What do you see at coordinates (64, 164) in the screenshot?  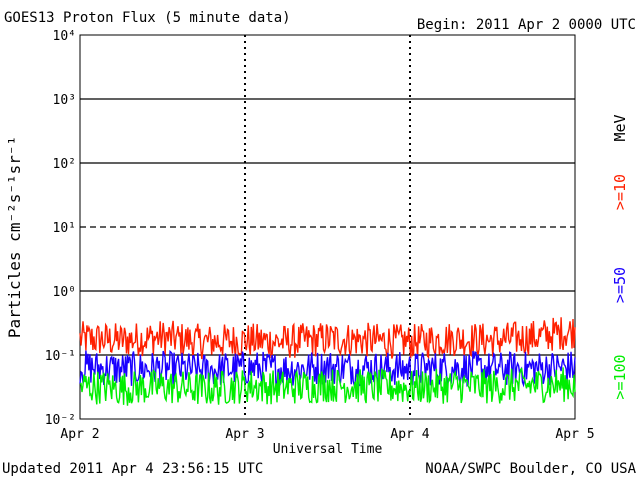 I see `y-tick-label: 10²` at bounding box center [64, 164].